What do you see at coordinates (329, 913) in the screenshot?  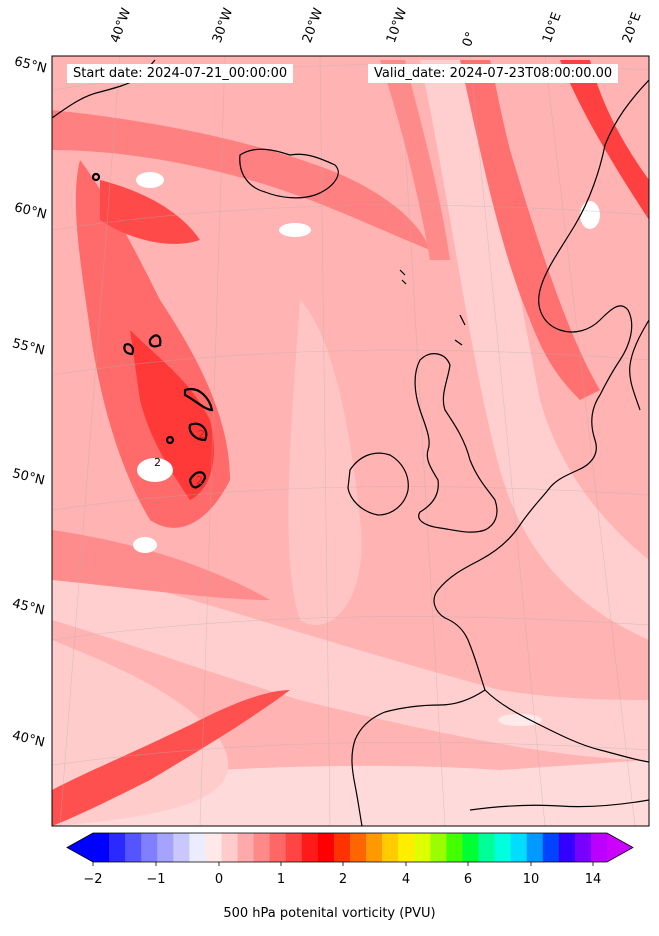 I see `colorbar-label: 500 hPa potenital vorticity (PVU)` at bounding box center [329, 913].